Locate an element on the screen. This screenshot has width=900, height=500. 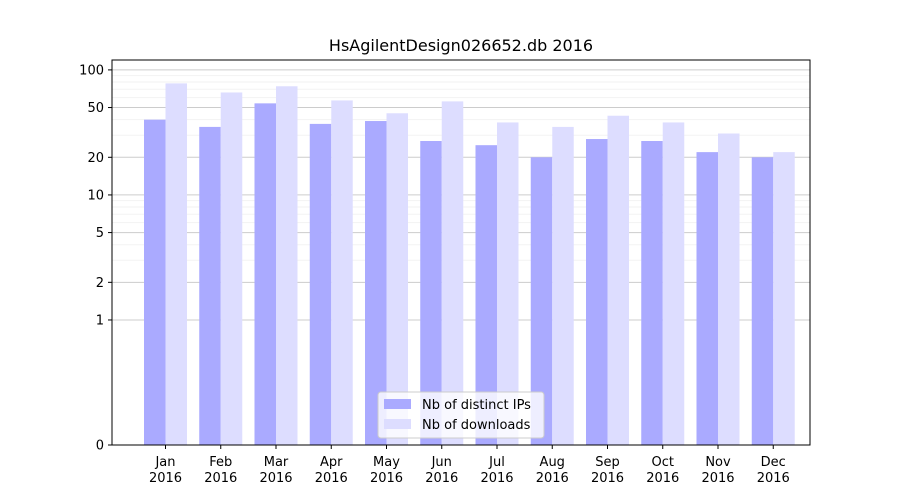
legend-label: Nb of distinct IPs is located at coordinates (476, 405).